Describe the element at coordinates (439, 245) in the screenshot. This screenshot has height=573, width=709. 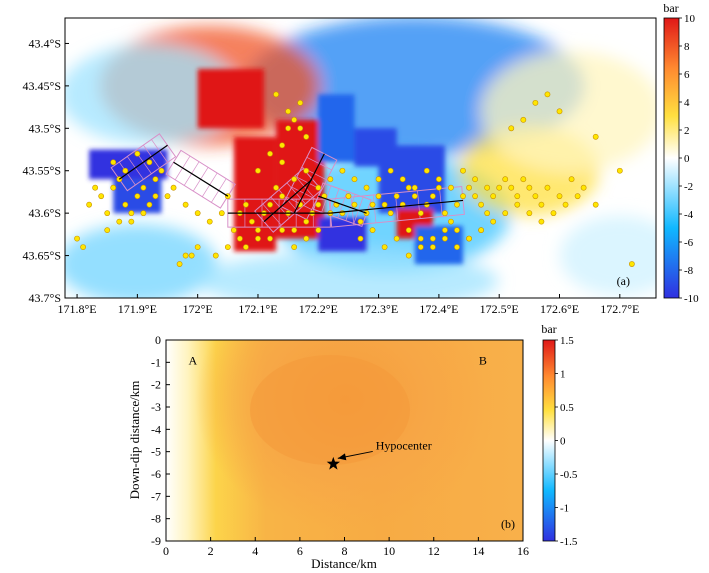
I see `stress-block` at that location.